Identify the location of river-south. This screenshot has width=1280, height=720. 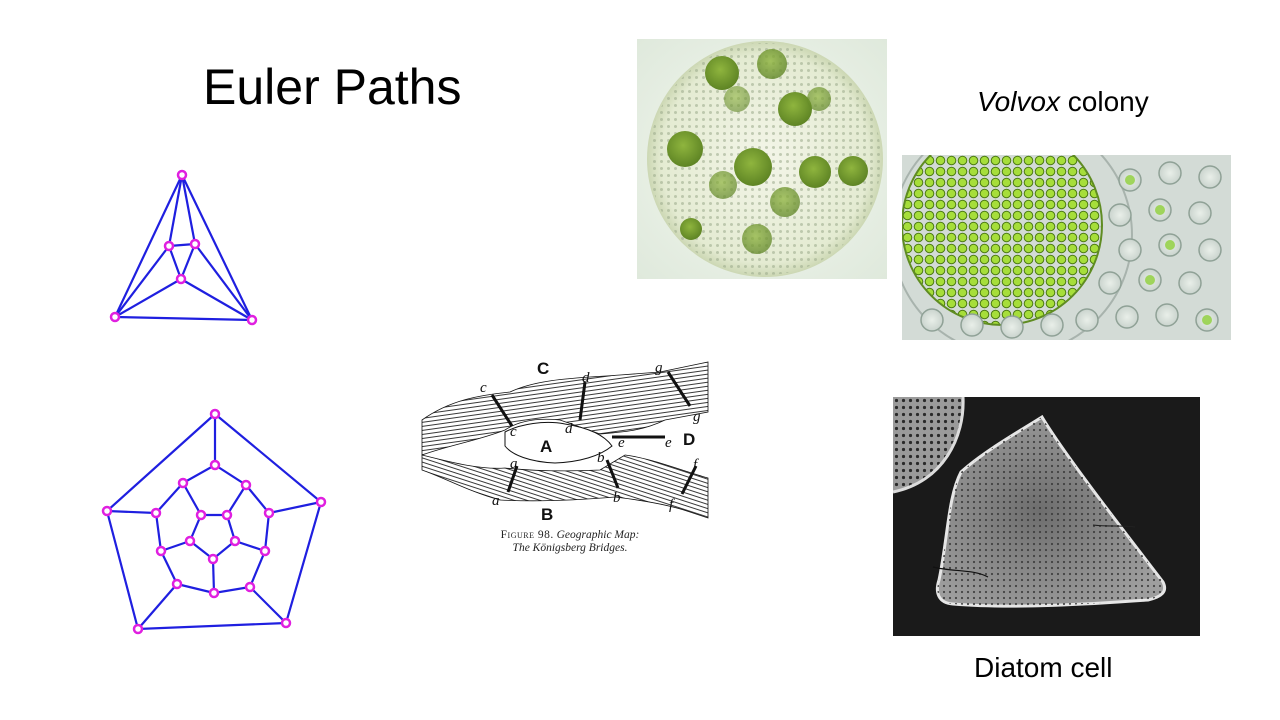
(565, 486).